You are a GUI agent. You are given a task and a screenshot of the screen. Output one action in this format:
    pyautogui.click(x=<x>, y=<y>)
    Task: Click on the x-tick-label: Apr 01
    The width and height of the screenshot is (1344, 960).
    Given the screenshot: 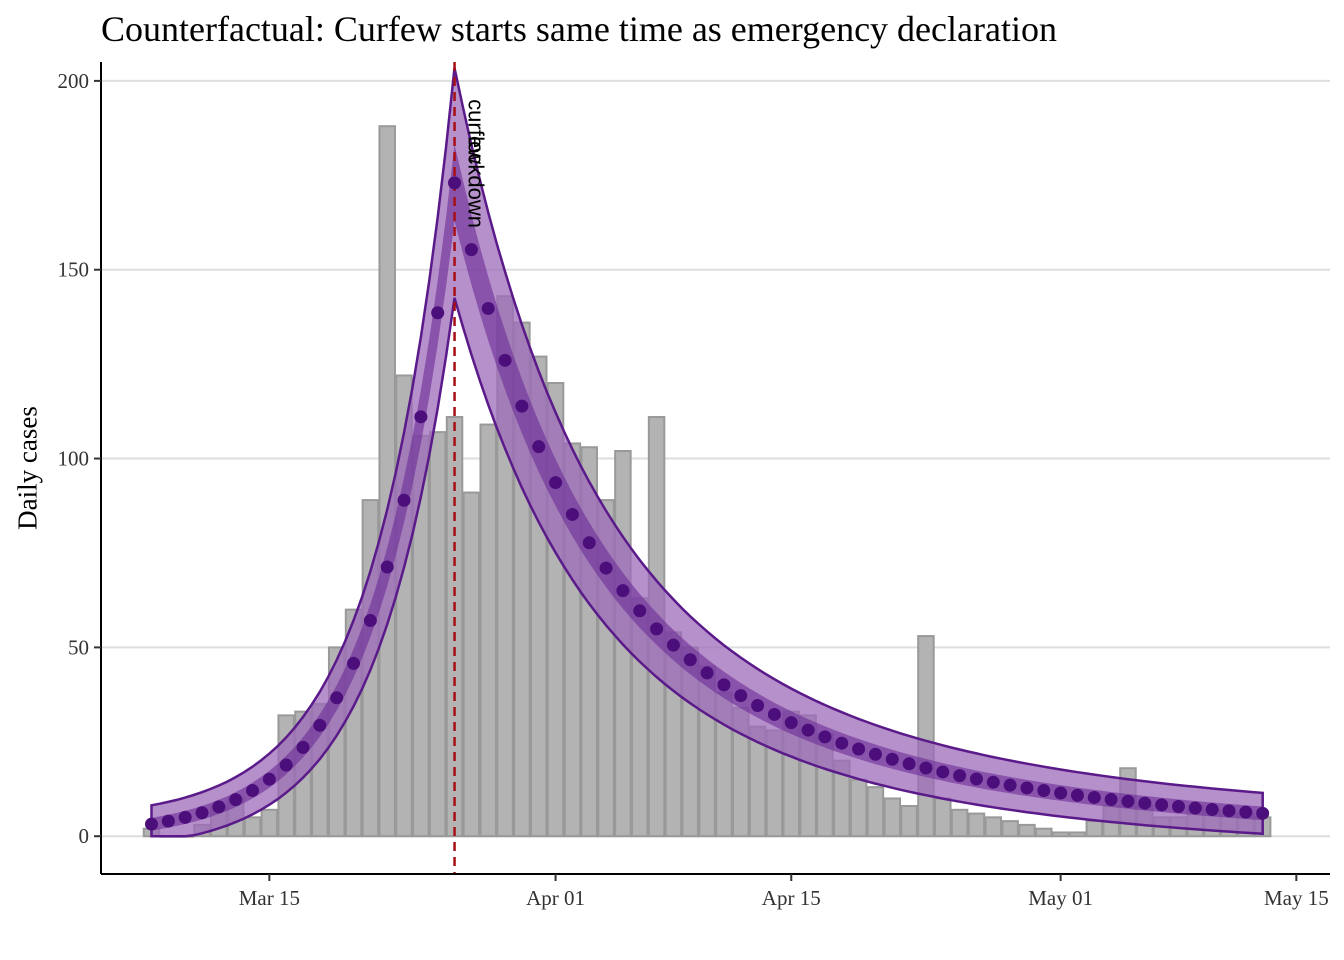 What is the action you would take?
    pyautogui.click(x=555, y=898)
    